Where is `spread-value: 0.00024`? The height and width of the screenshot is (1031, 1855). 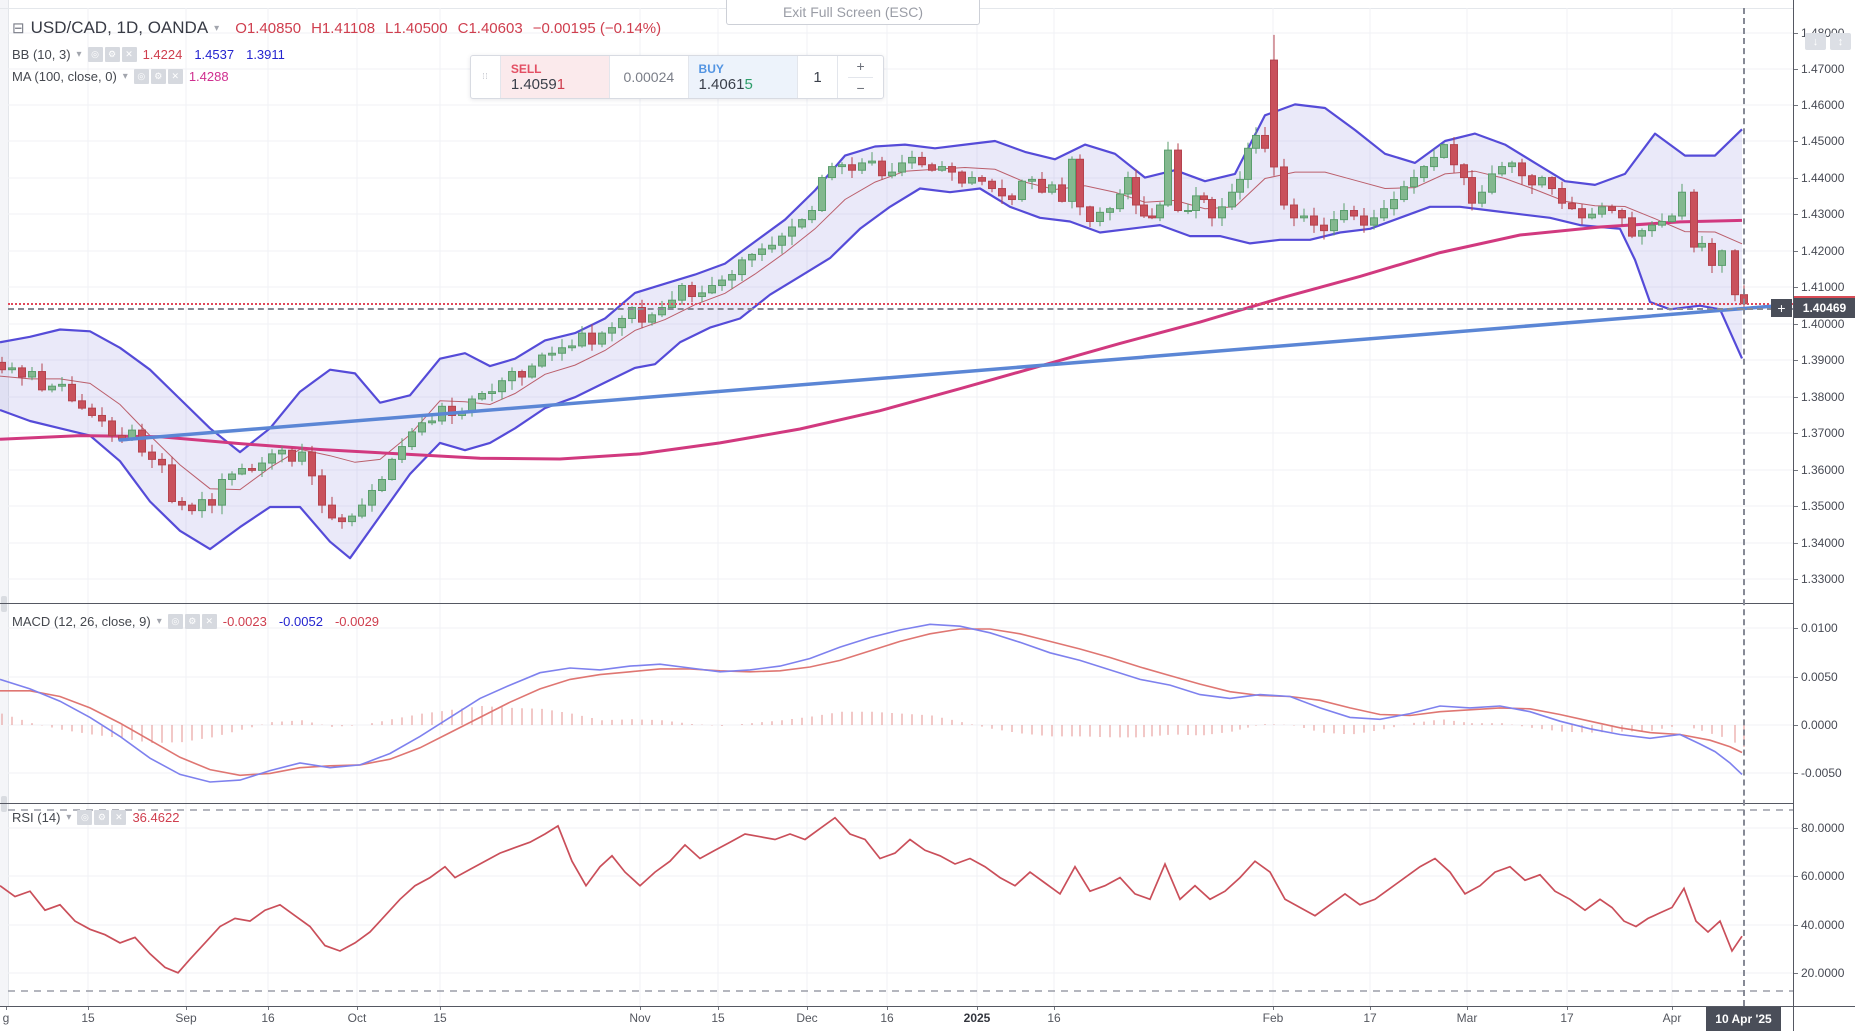
spread-value: 0.00024 is located at coordinates (649, 77).